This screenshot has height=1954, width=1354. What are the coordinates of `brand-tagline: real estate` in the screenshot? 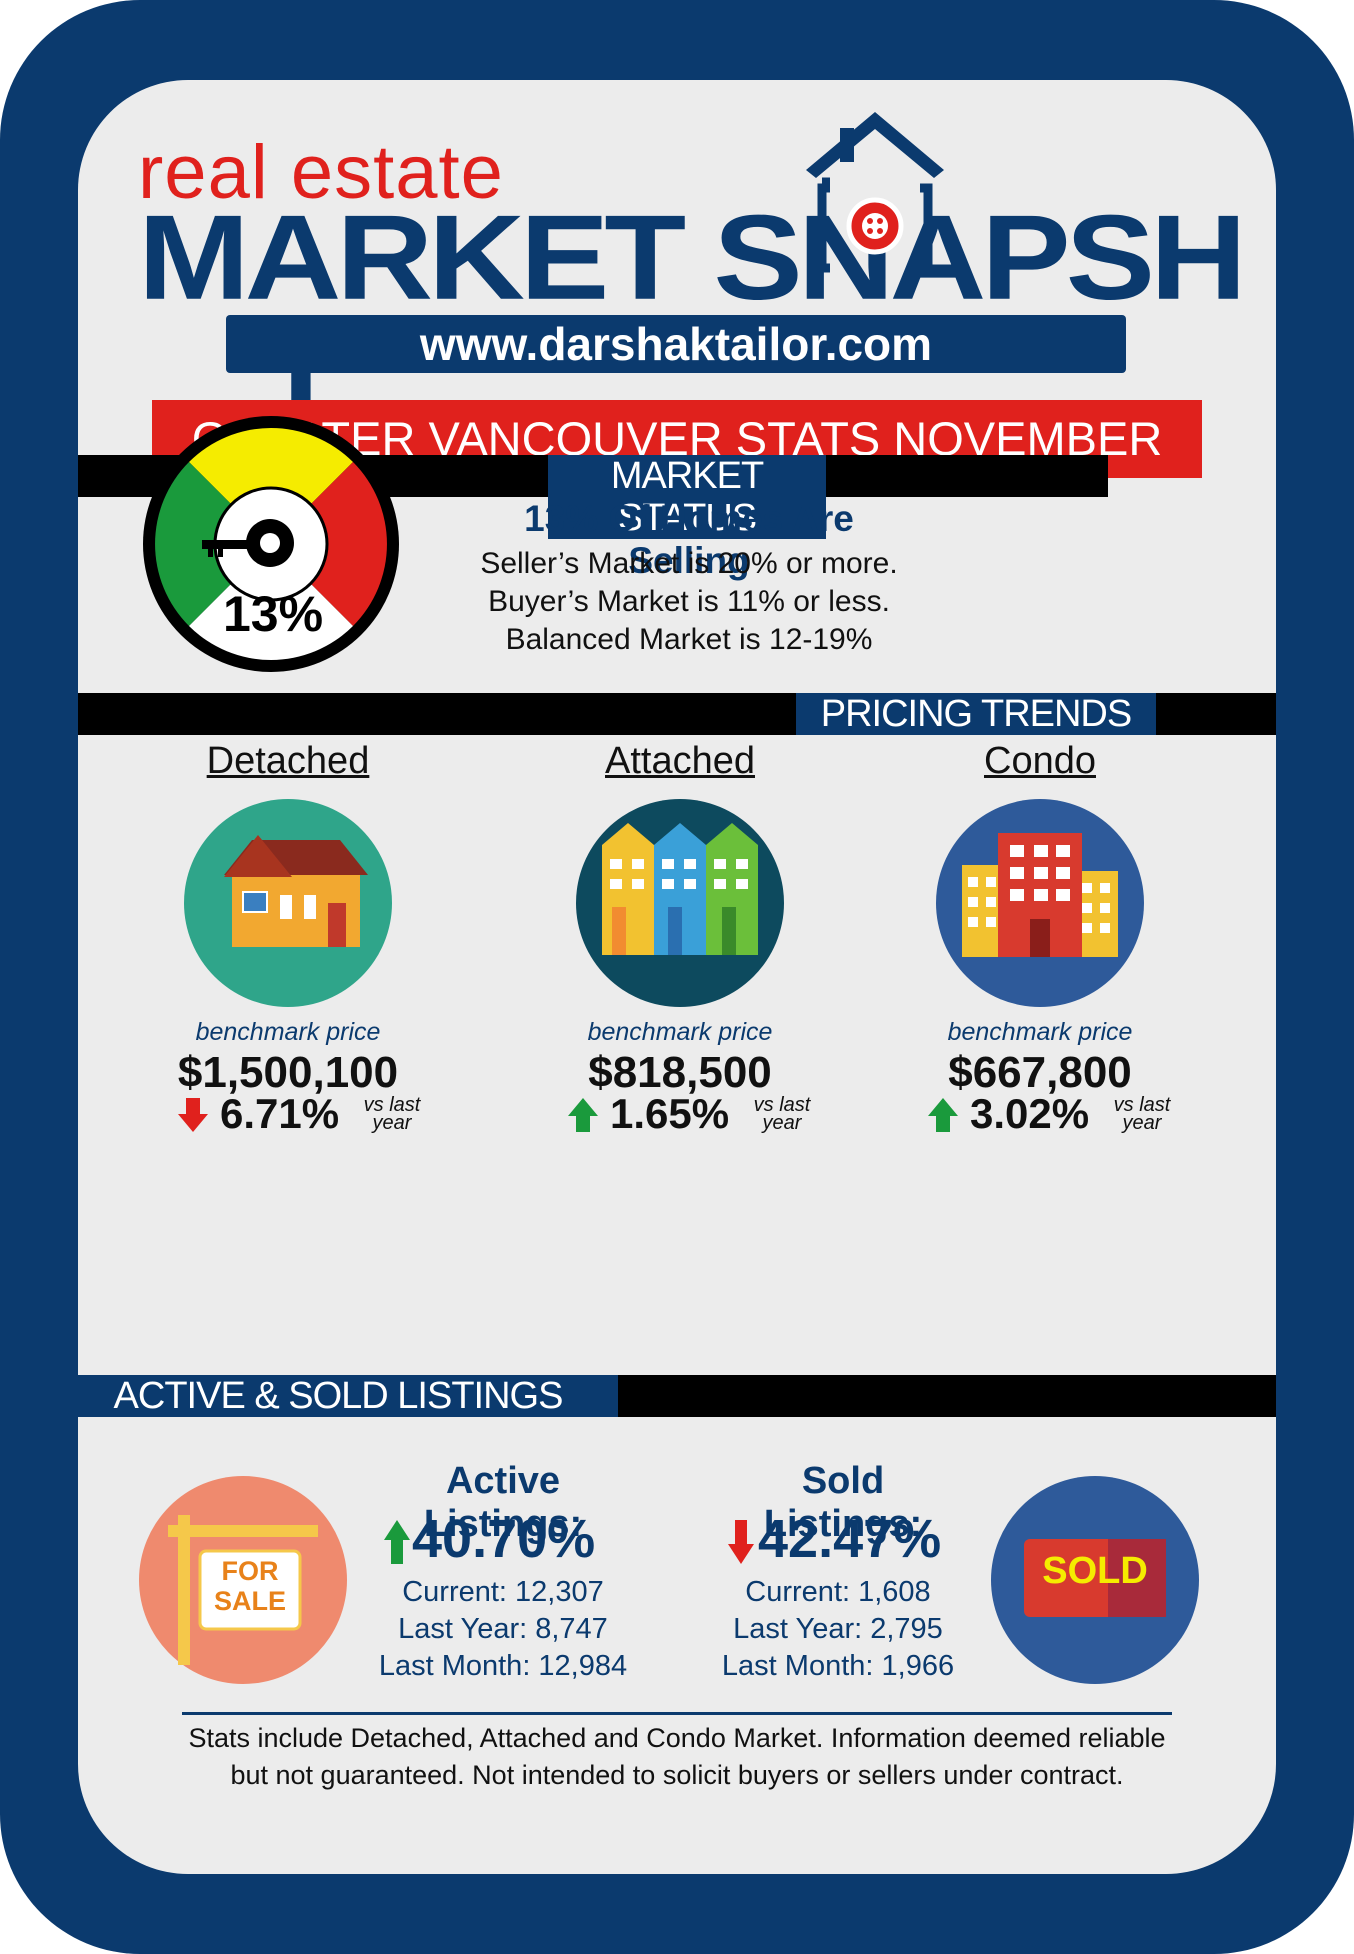 It's located at (321, 172).